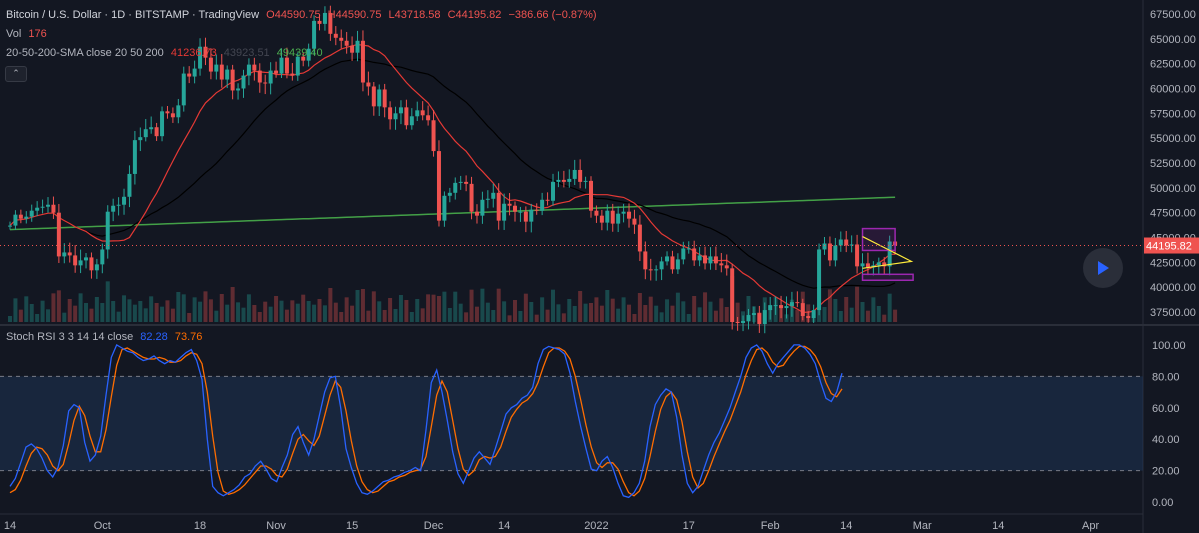  What do you see at coordinates (70, 337) in the screenshot?
I see `rsi-label: Stoch RSI 3 3 14 14 close` at bounding box center [70, 337].